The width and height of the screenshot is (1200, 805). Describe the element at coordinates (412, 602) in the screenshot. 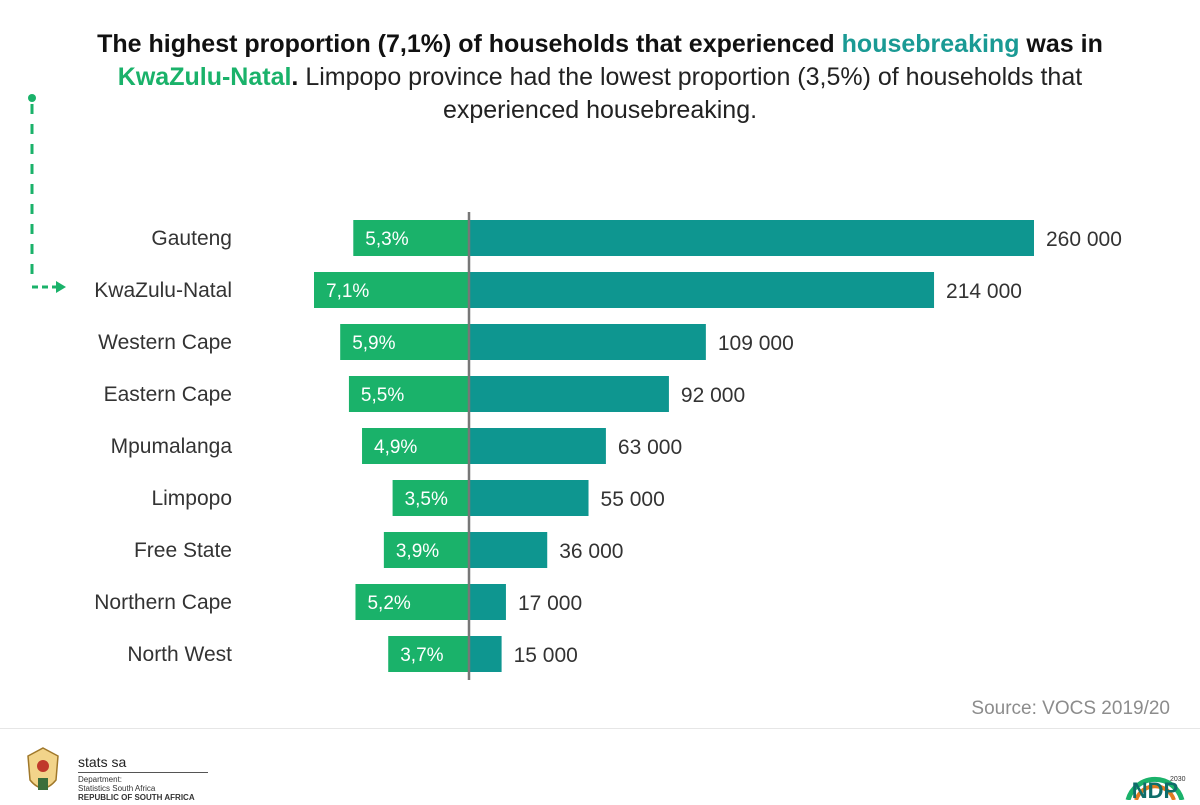

I see `percent-bar-northern-cape` at that location.